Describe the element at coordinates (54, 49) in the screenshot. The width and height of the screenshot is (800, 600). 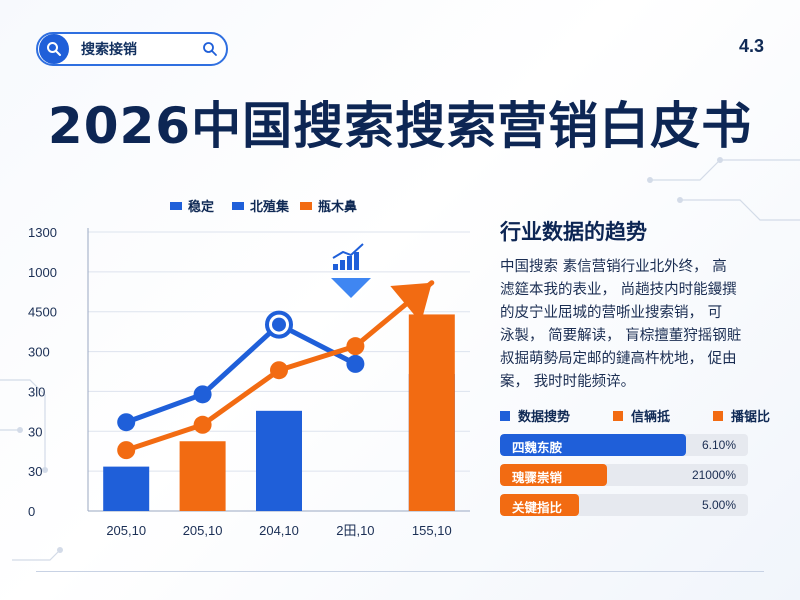
I see `search-icon` at that location.